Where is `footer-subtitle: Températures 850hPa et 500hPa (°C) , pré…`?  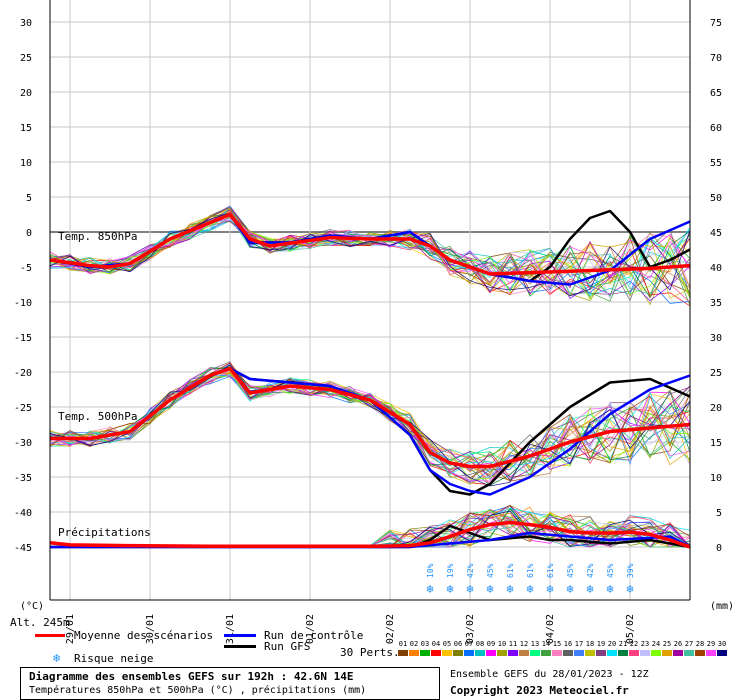
footer-subtitle: Températures 850hPa et 500hPa (°C) , pré… is located at coordinates (198, 690).